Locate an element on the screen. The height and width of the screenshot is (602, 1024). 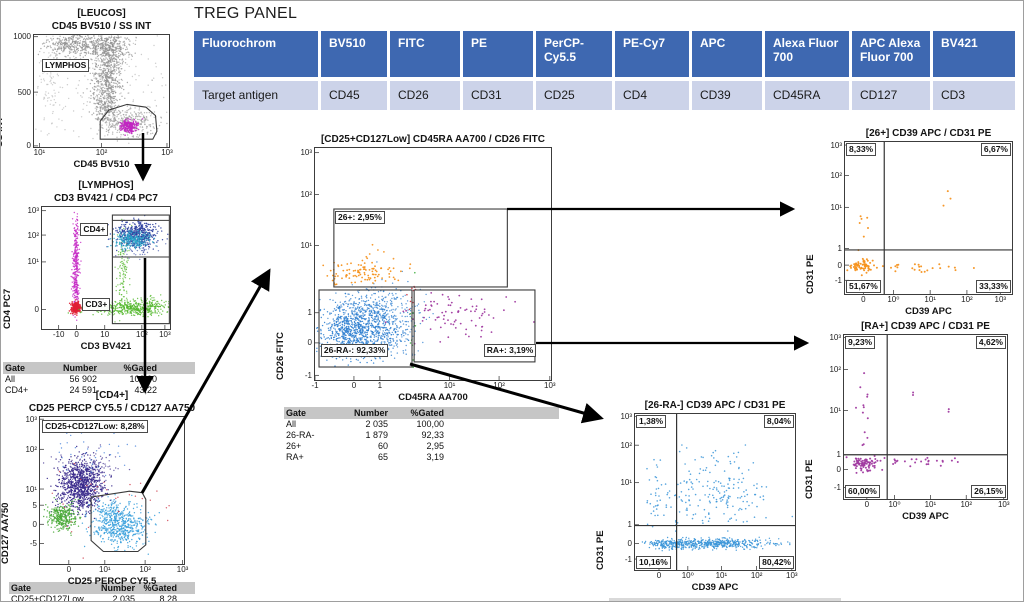
antigen-cell: CD45 is located at coordinates (354, 95).